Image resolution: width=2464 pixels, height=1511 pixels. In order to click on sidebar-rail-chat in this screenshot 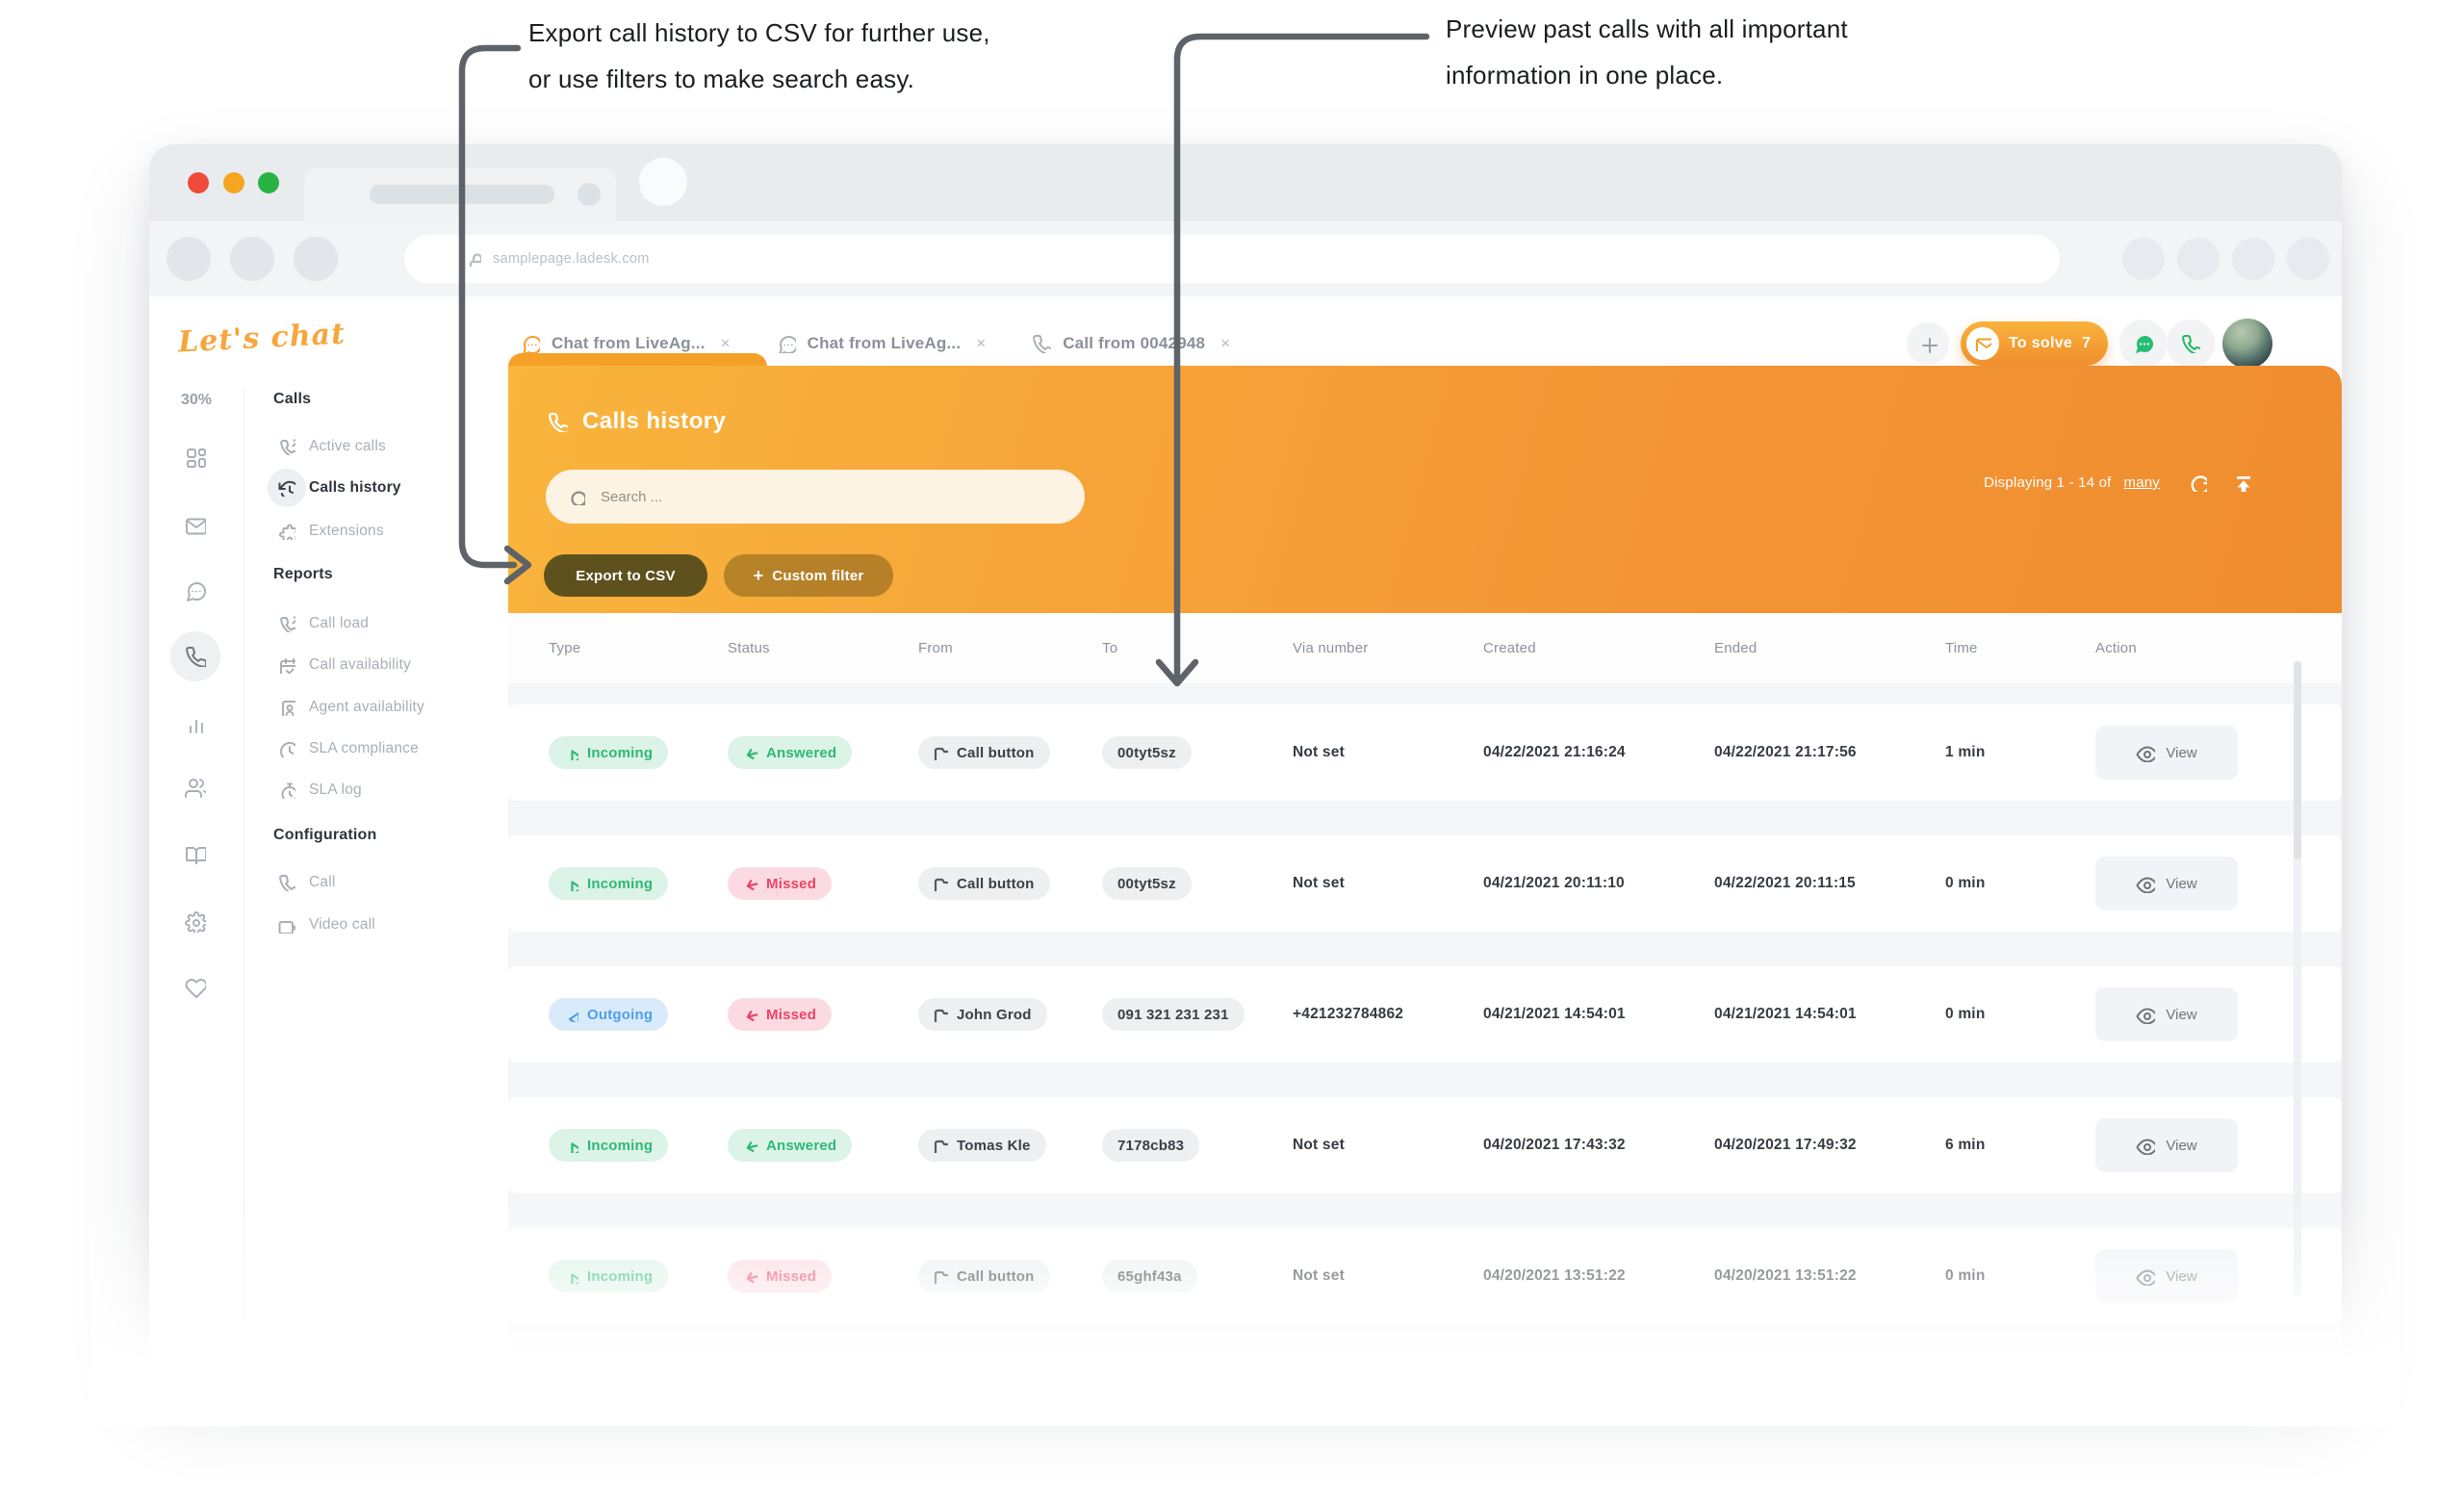, I will do `click(195, 591)`.